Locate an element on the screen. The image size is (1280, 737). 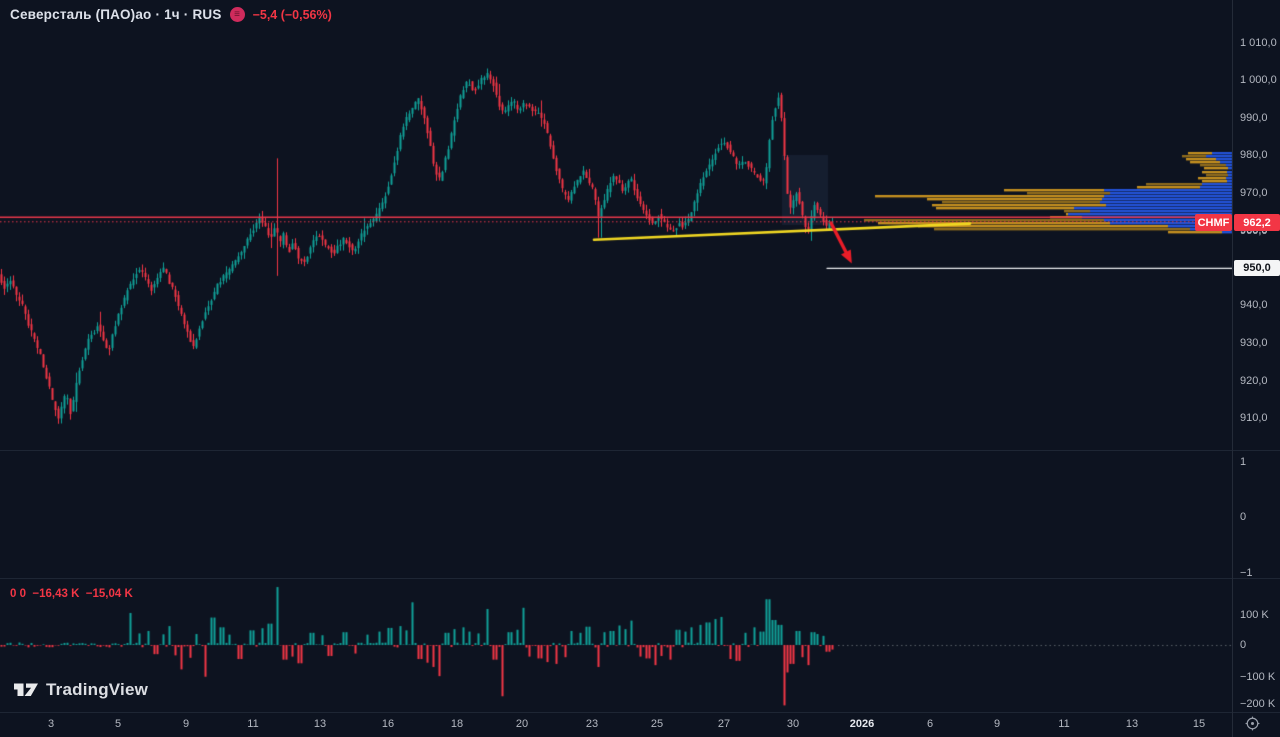
market-status-icon: ≡ is located at coordinates (237, 14).